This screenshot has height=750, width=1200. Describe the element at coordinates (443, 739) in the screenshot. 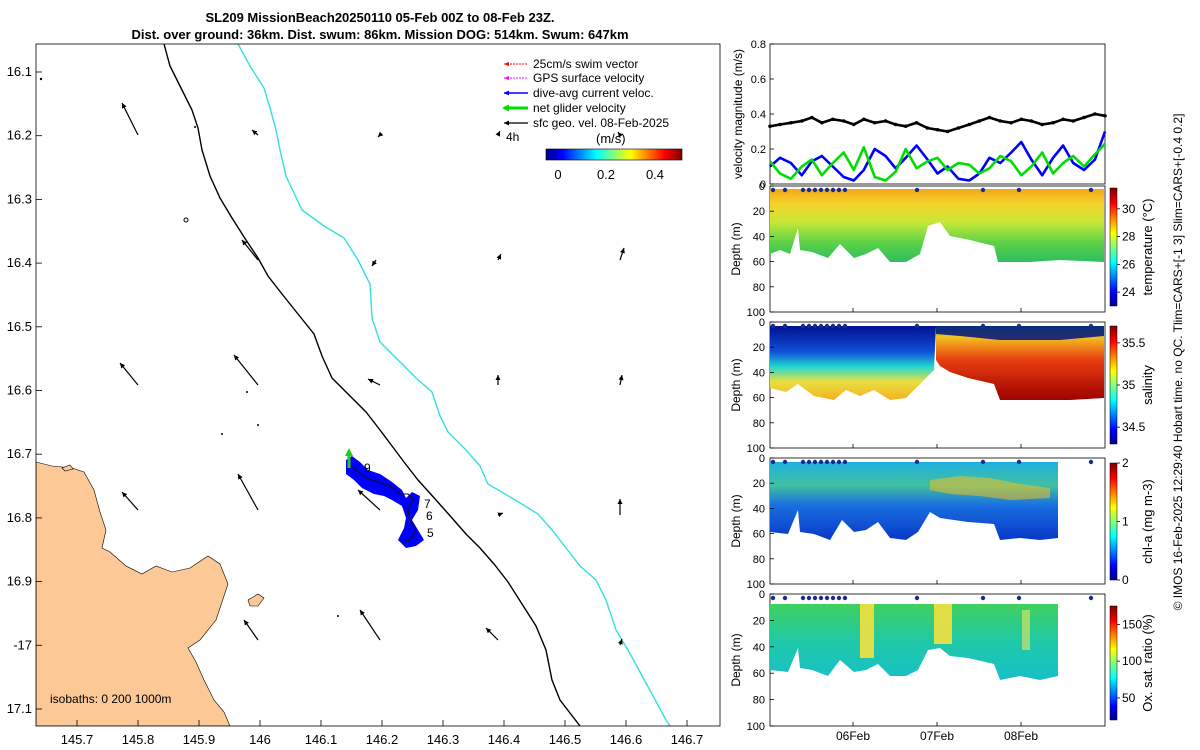

I see `map-lon-tick: 146.3` at that location.